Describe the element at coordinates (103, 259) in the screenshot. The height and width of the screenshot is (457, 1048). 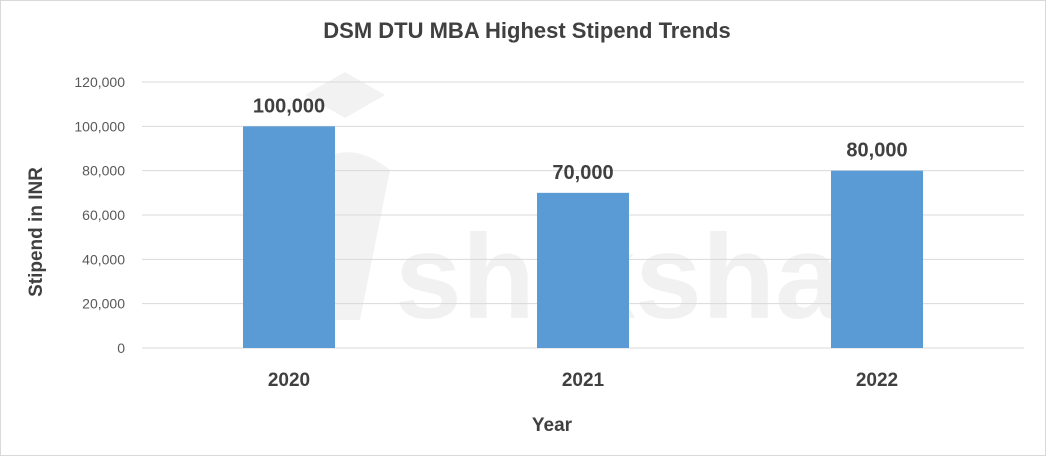
I see `y-tick-label: 40,000` at that location.